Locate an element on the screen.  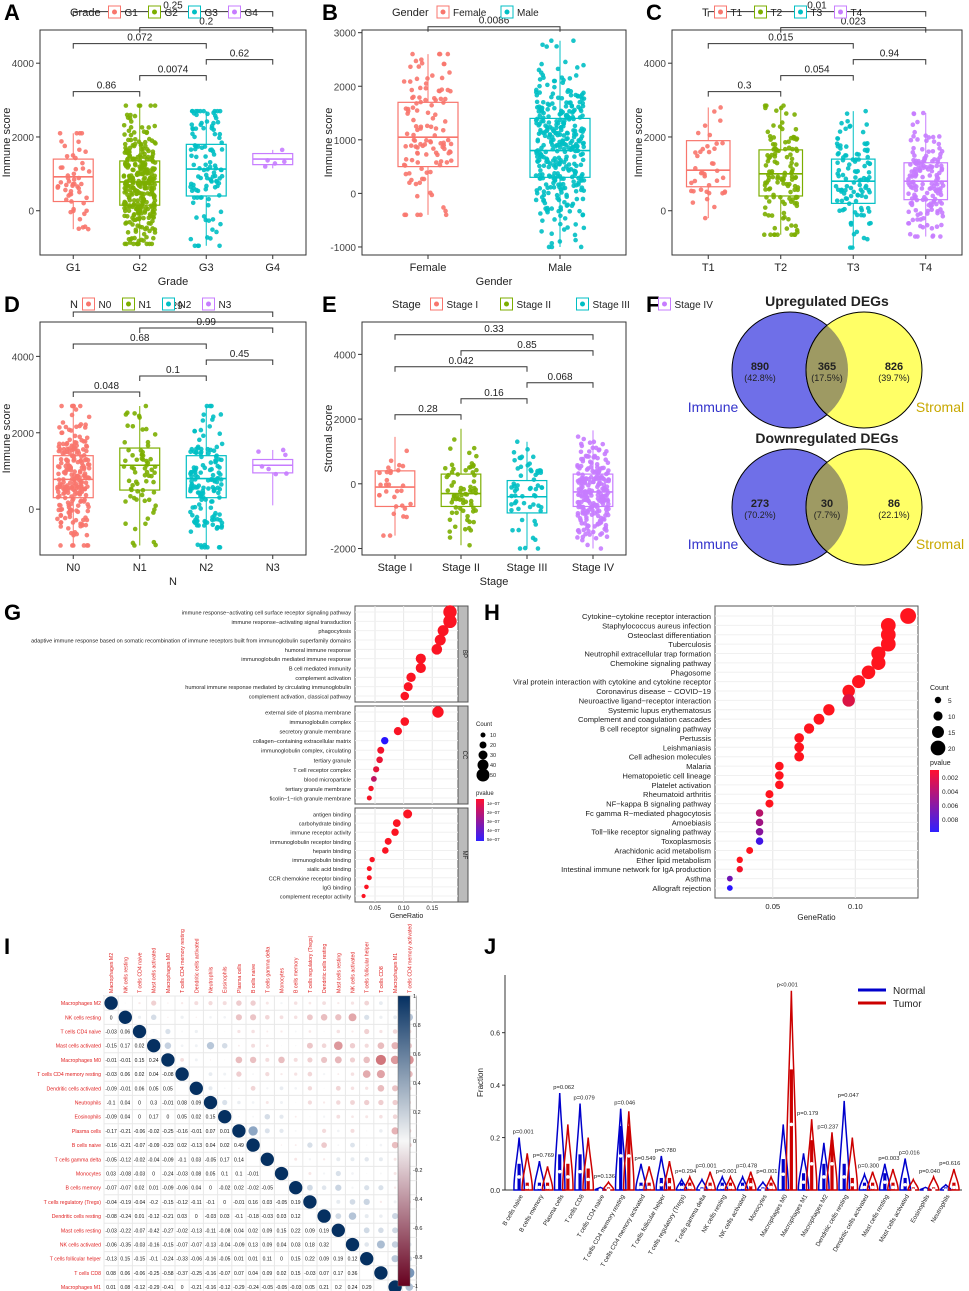
corr-value: -0.04 is located at coordinates (154, 1160).